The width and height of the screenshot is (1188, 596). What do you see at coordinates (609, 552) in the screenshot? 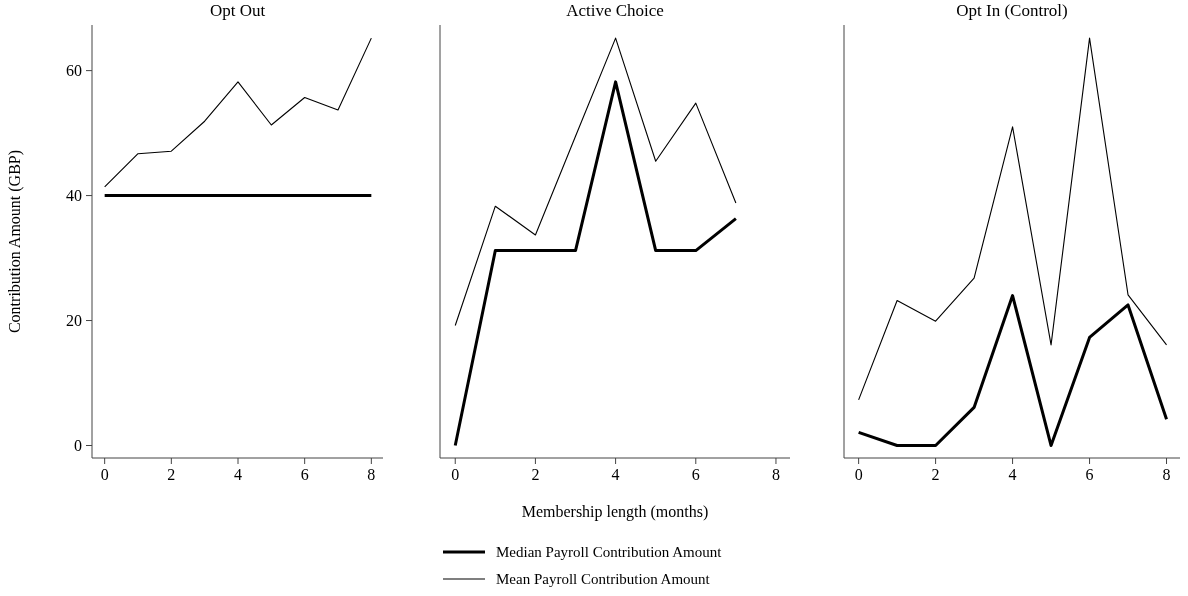
I see `legend-label: Median Payroll Contribution Amount` at bounding box center [609, 552].